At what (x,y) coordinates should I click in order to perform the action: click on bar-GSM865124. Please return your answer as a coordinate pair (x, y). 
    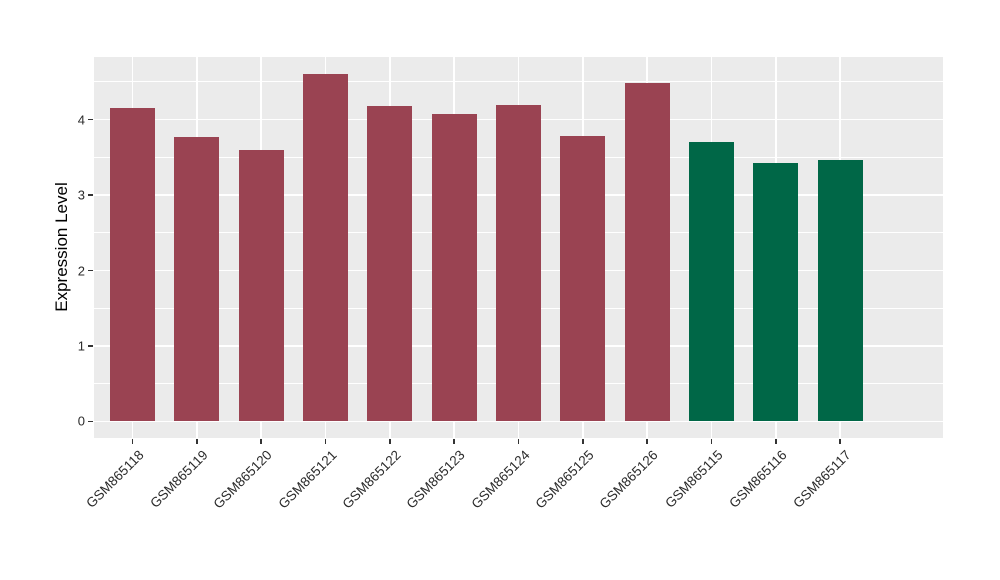
    Looking at the image, I should click on (518, 263).